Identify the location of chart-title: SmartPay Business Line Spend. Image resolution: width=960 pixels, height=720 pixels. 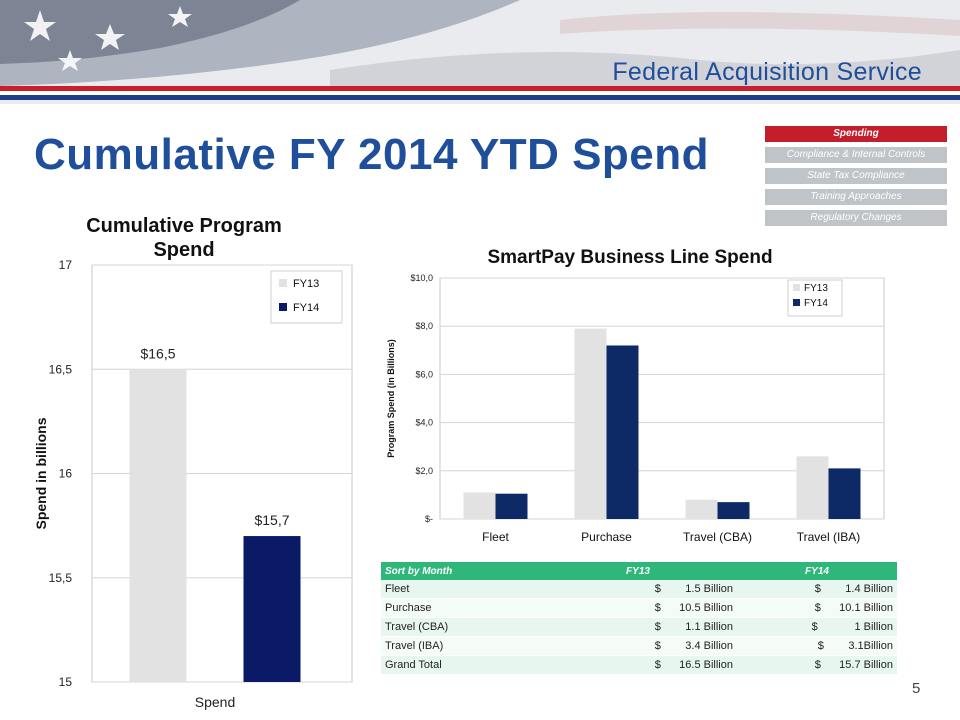
(629, 257).